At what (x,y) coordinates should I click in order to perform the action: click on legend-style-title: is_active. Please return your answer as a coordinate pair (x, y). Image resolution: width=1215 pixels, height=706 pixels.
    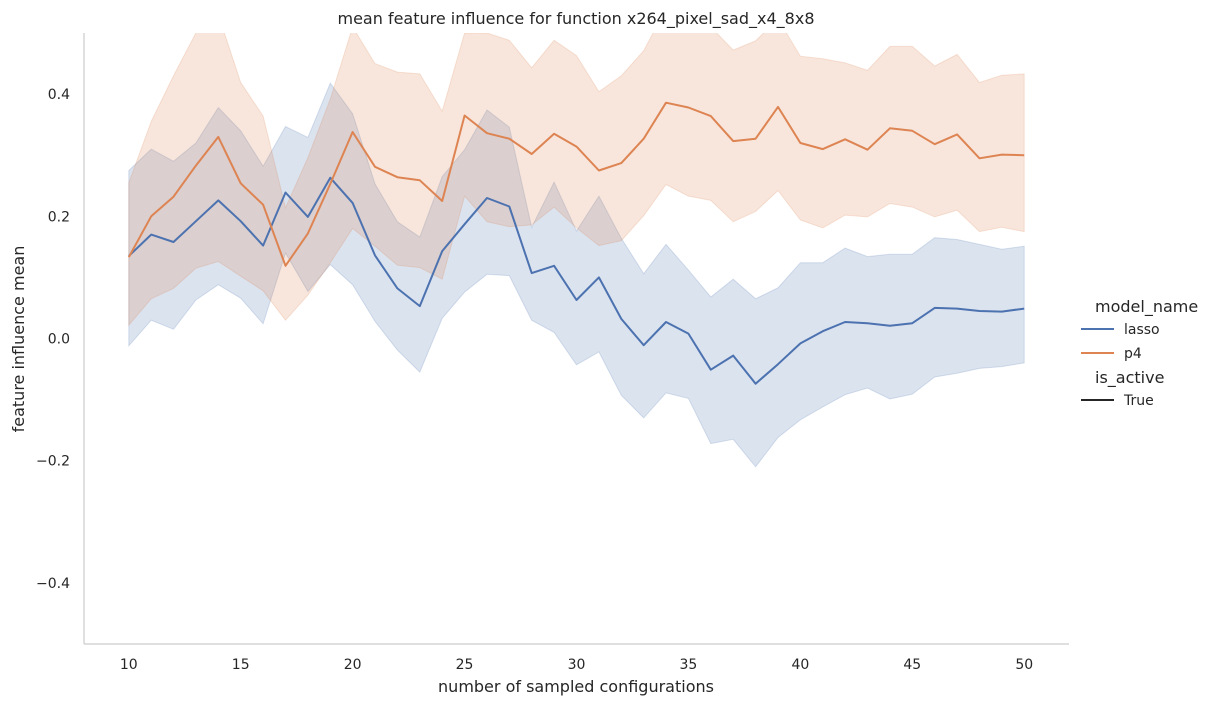
    Looking at the image, I should click on (1129, 378).